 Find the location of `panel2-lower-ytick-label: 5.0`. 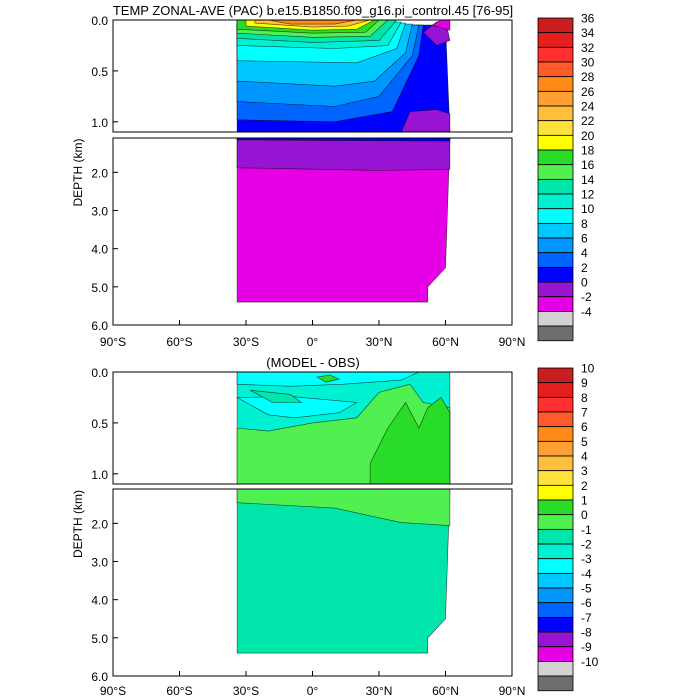

panel2-lower-ytick-label: 5.0 is located at coordinates (99, 639).